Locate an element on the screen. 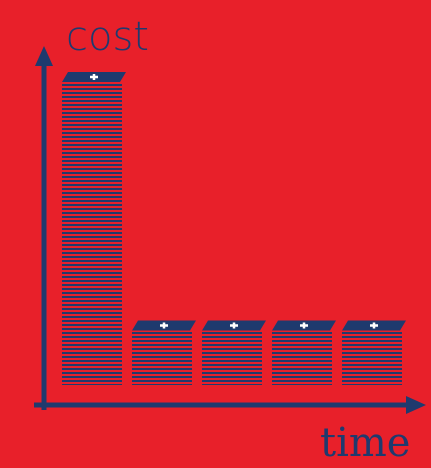 The height and width of the screenshot is (468, 431). y-axis-arrow is located at coordinates (44, 56).